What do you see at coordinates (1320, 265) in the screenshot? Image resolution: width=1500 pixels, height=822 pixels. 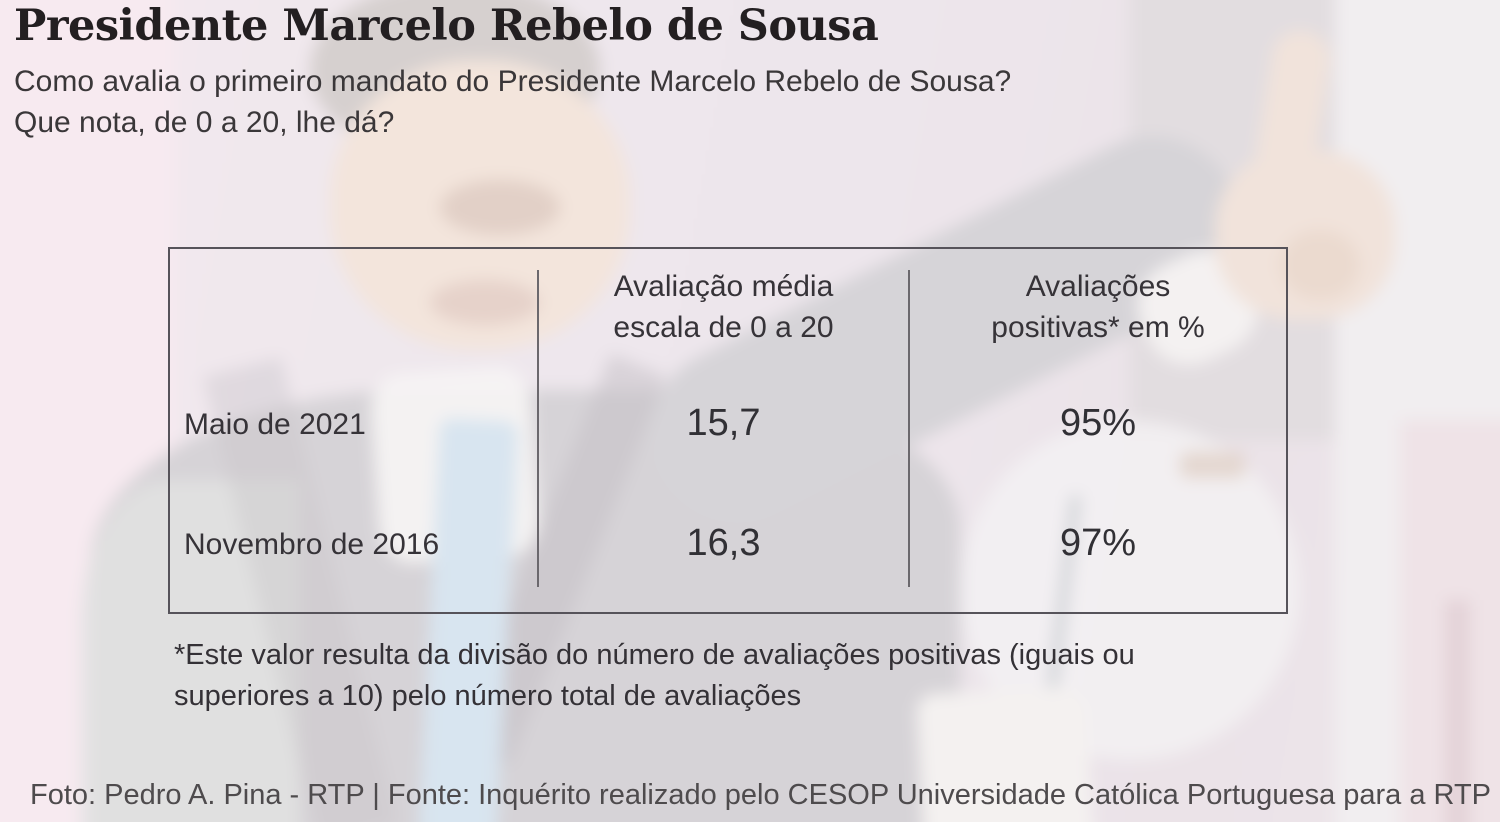 I see `hand-fingers-shading` at bounding box center [1320, 265].